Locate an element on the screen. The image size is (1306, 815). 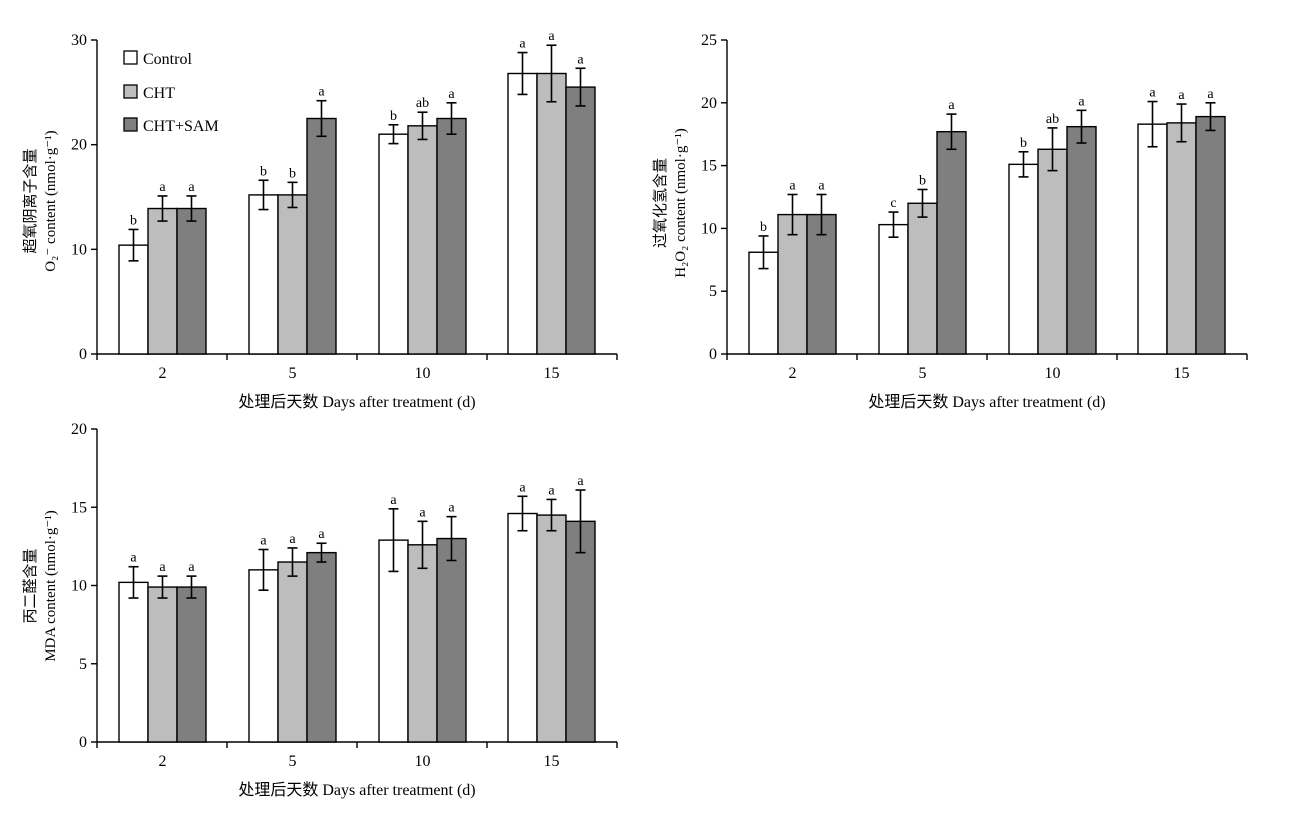
legend-item-cht: CHT is located at coordinates (149, 93).